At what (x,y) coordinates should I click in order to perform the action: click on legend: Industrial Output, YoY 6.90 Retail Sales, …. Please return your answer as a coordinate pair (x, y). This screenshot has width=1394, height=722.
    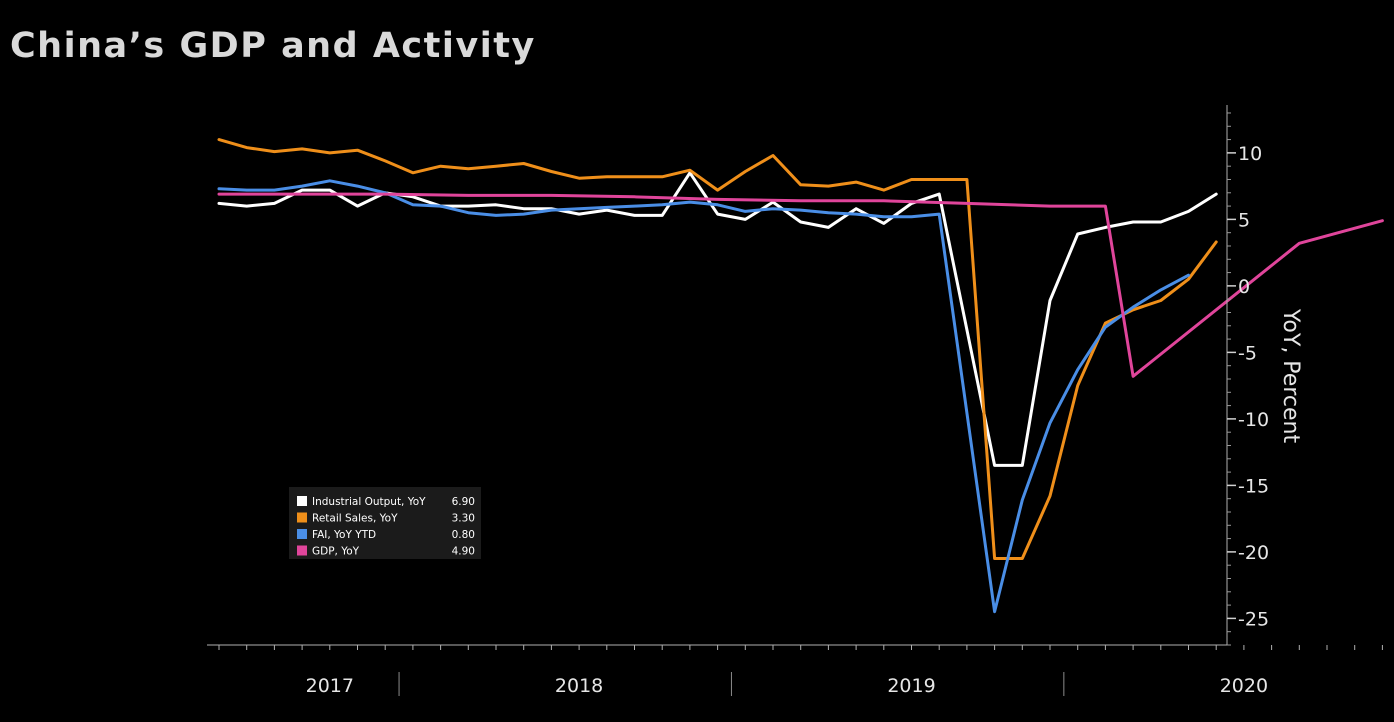
    Looking at the image, I should click on (385, 523).